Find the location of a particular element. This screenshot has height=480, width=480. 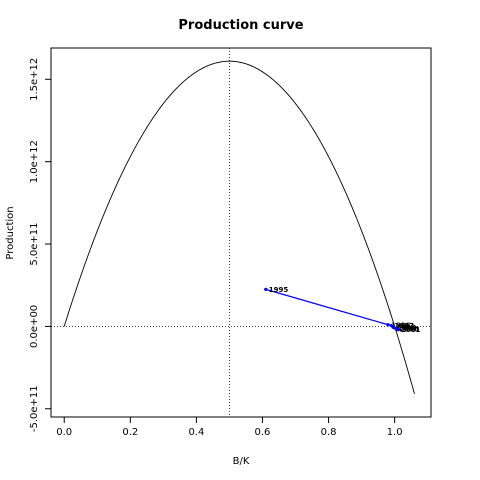

y-tick-label: -5.0e+11 is located at coordinates (34, 408).